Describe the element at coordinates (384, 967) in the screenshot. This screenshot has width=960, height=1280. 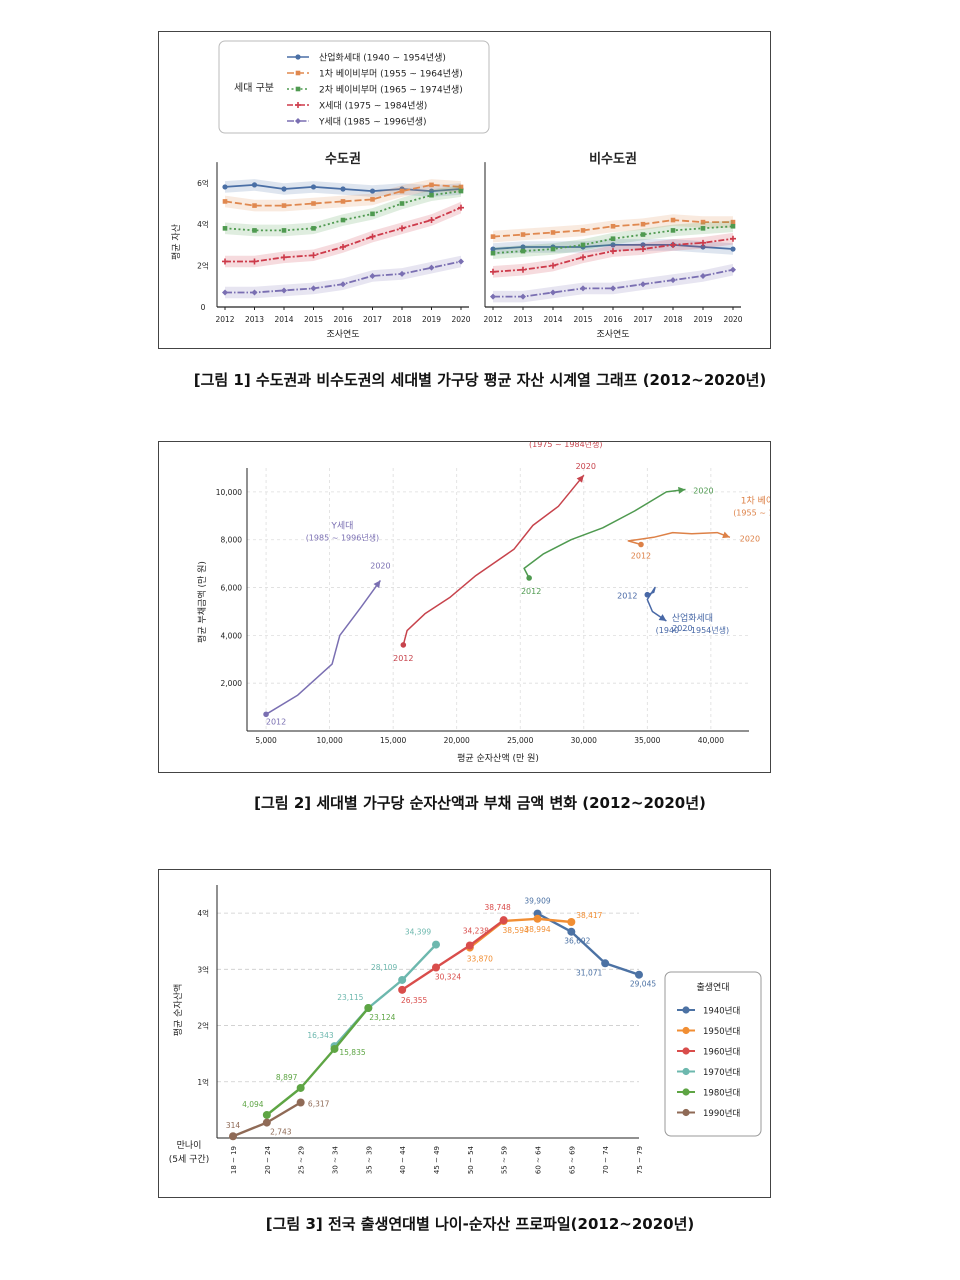
I see `data-label-1970s: 28,109` at that location.